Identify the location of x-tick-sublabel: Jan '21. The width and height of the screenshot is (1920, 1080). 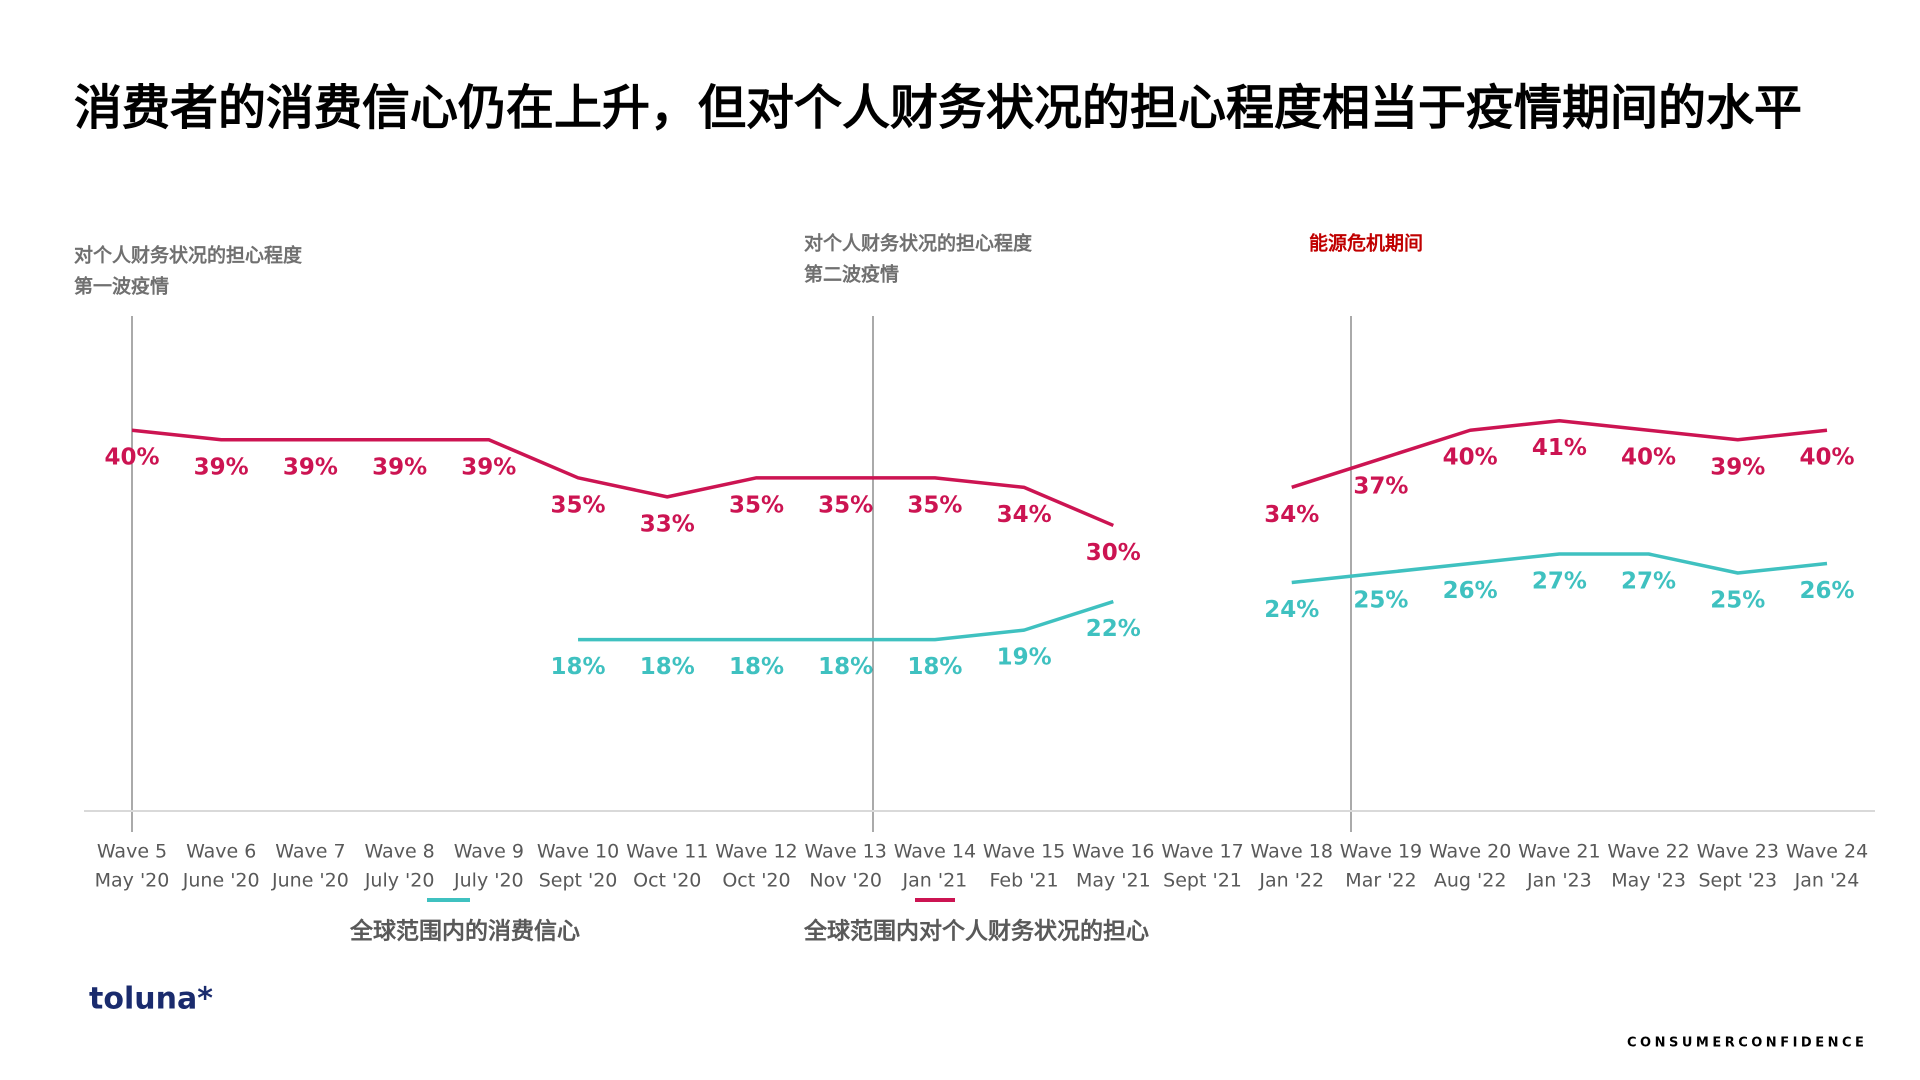
(935, 881).